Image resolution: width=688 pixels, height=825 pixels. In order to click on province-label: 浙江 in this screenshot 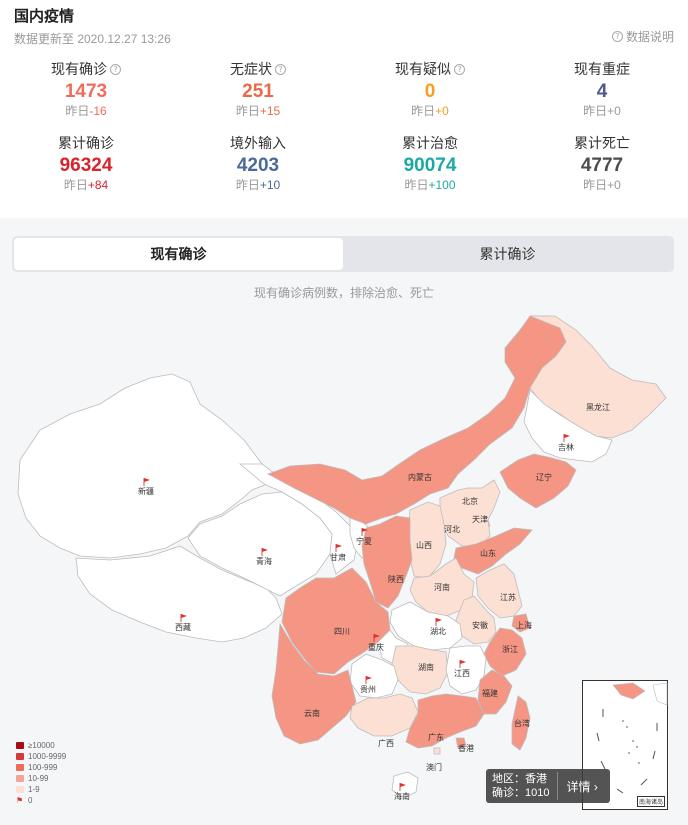, I will do `click(510, 649)`.